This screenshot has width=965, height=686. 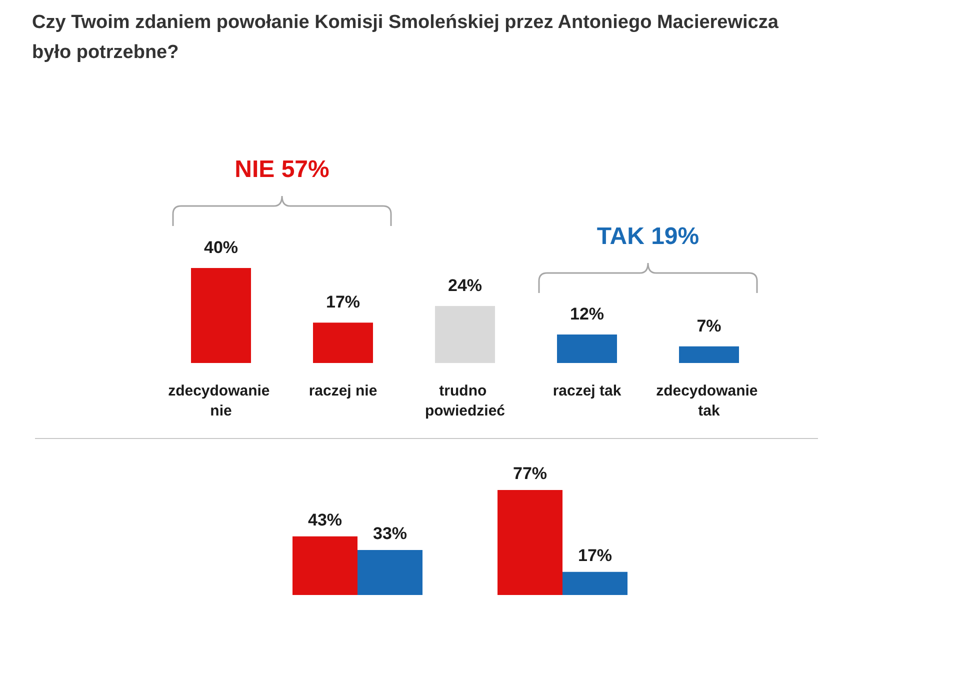 I want to click on data-label: 24%, so click(x=465, y=285).